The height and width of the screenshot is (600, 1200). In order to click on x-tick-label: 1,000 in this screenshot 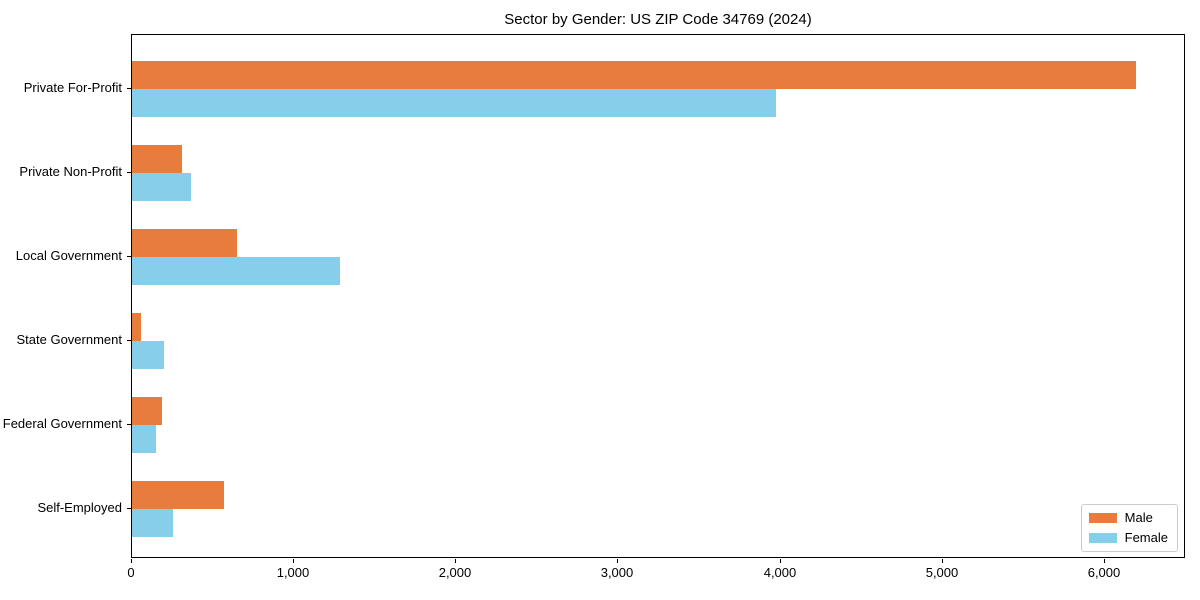, I will do `click(293, 572)`.